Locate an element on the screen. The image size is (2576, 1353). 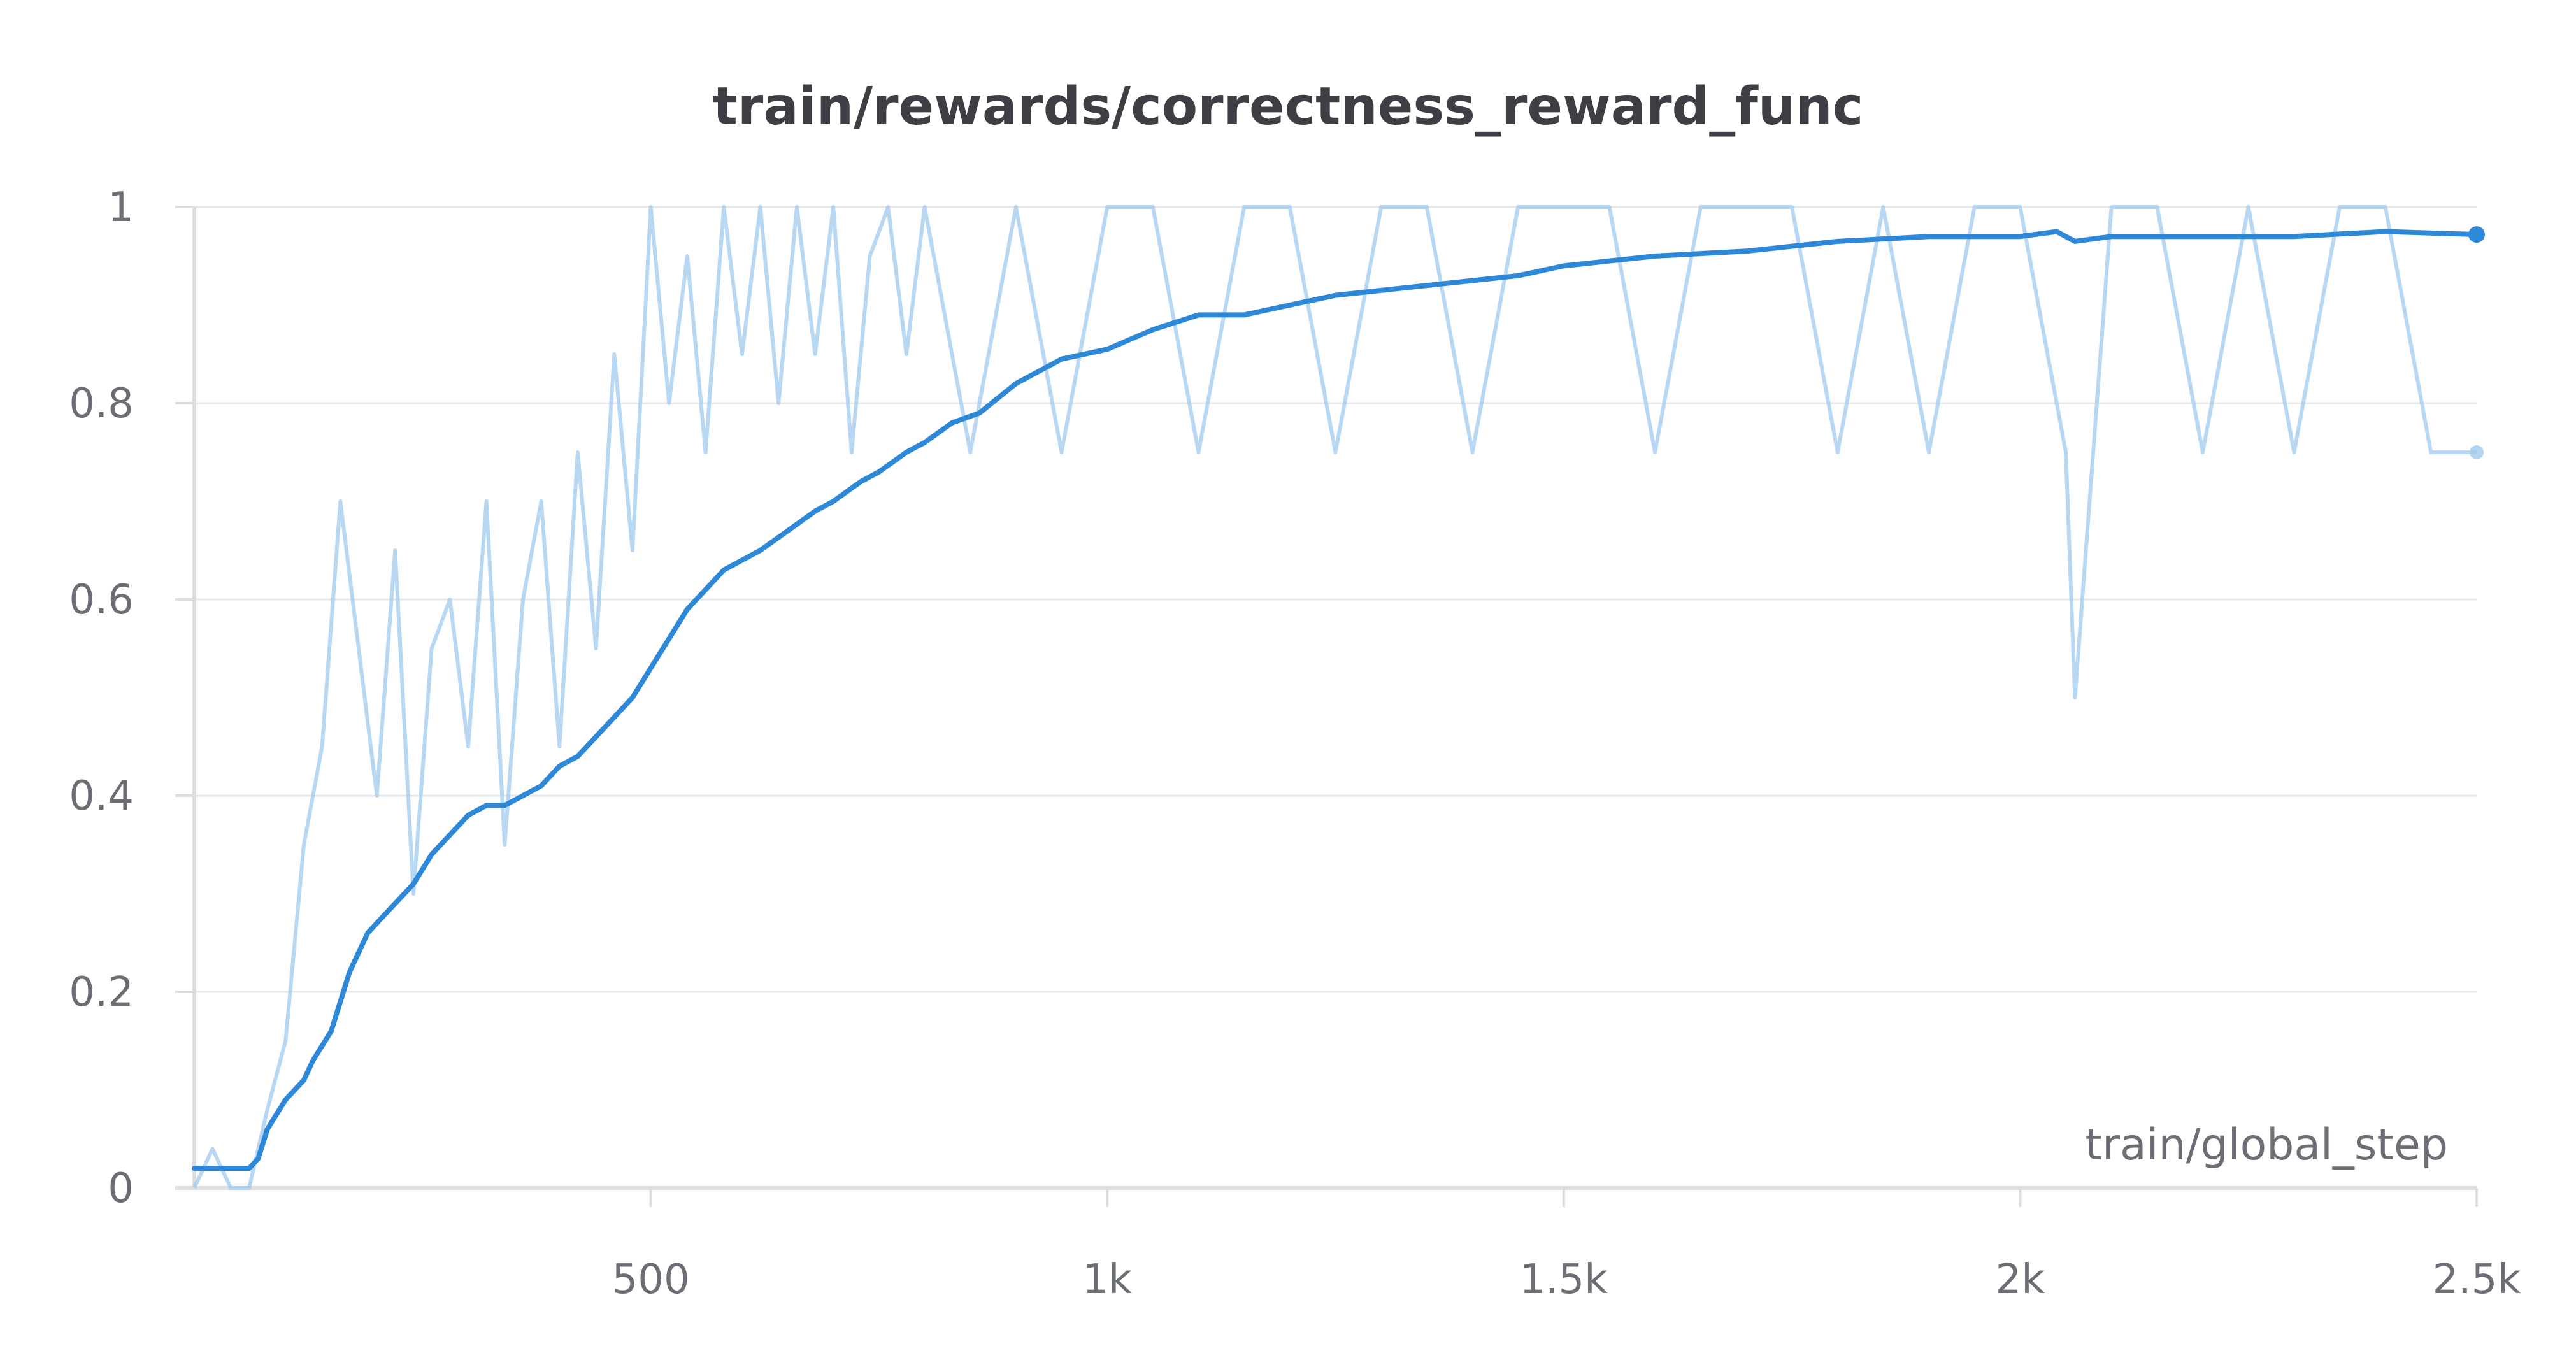
y-tick-label: 0.2 is located at coordinates (101, 992).